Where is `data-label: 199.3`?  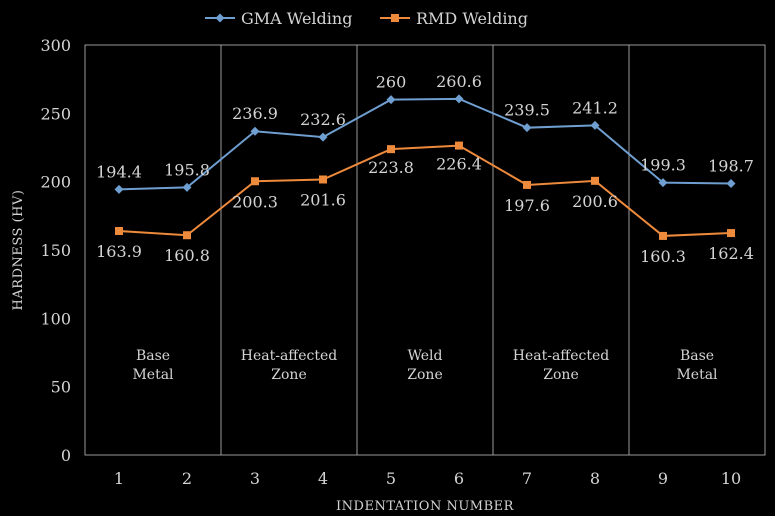 data-label: 199.3 is located at coordinates (663, 165).